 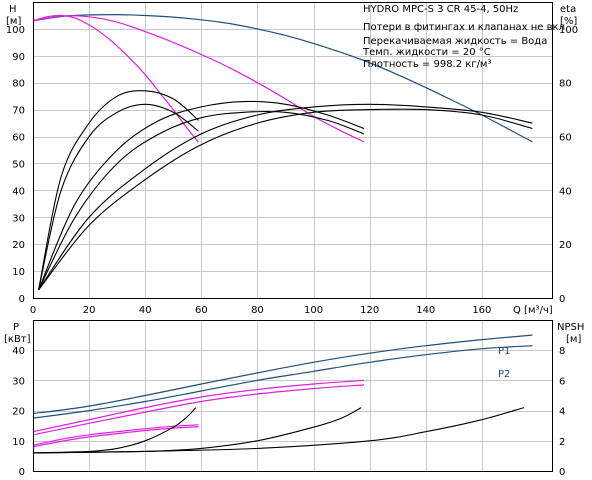 What do you see at coordinates (18, 245) in the screenshot?
I see `top-left-tick-label: 20` at bounding box center [18, 245].